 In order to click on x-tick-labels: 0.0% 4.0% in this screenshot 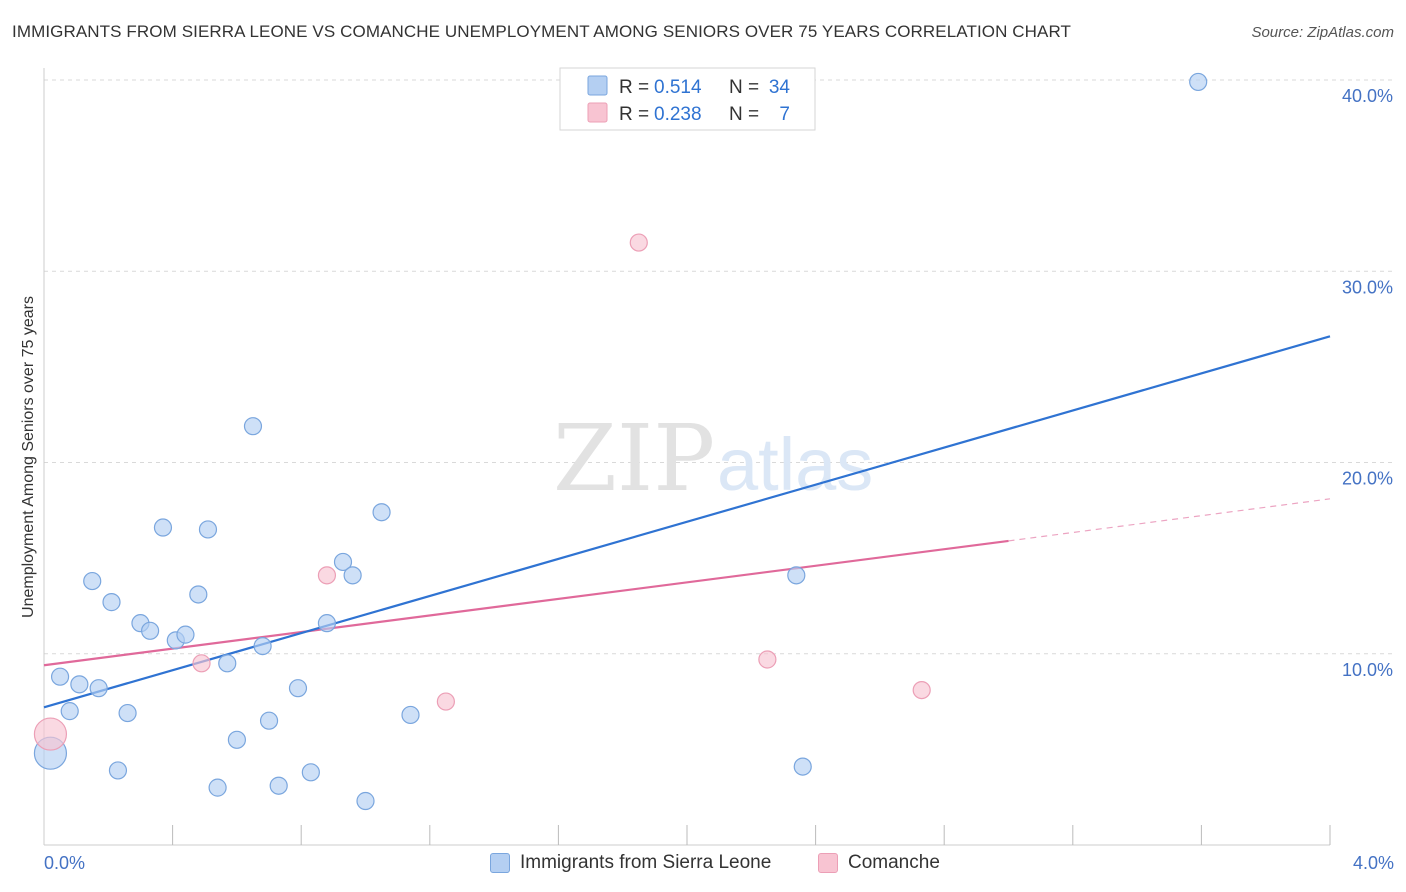, I will do `click(719, 863)`.